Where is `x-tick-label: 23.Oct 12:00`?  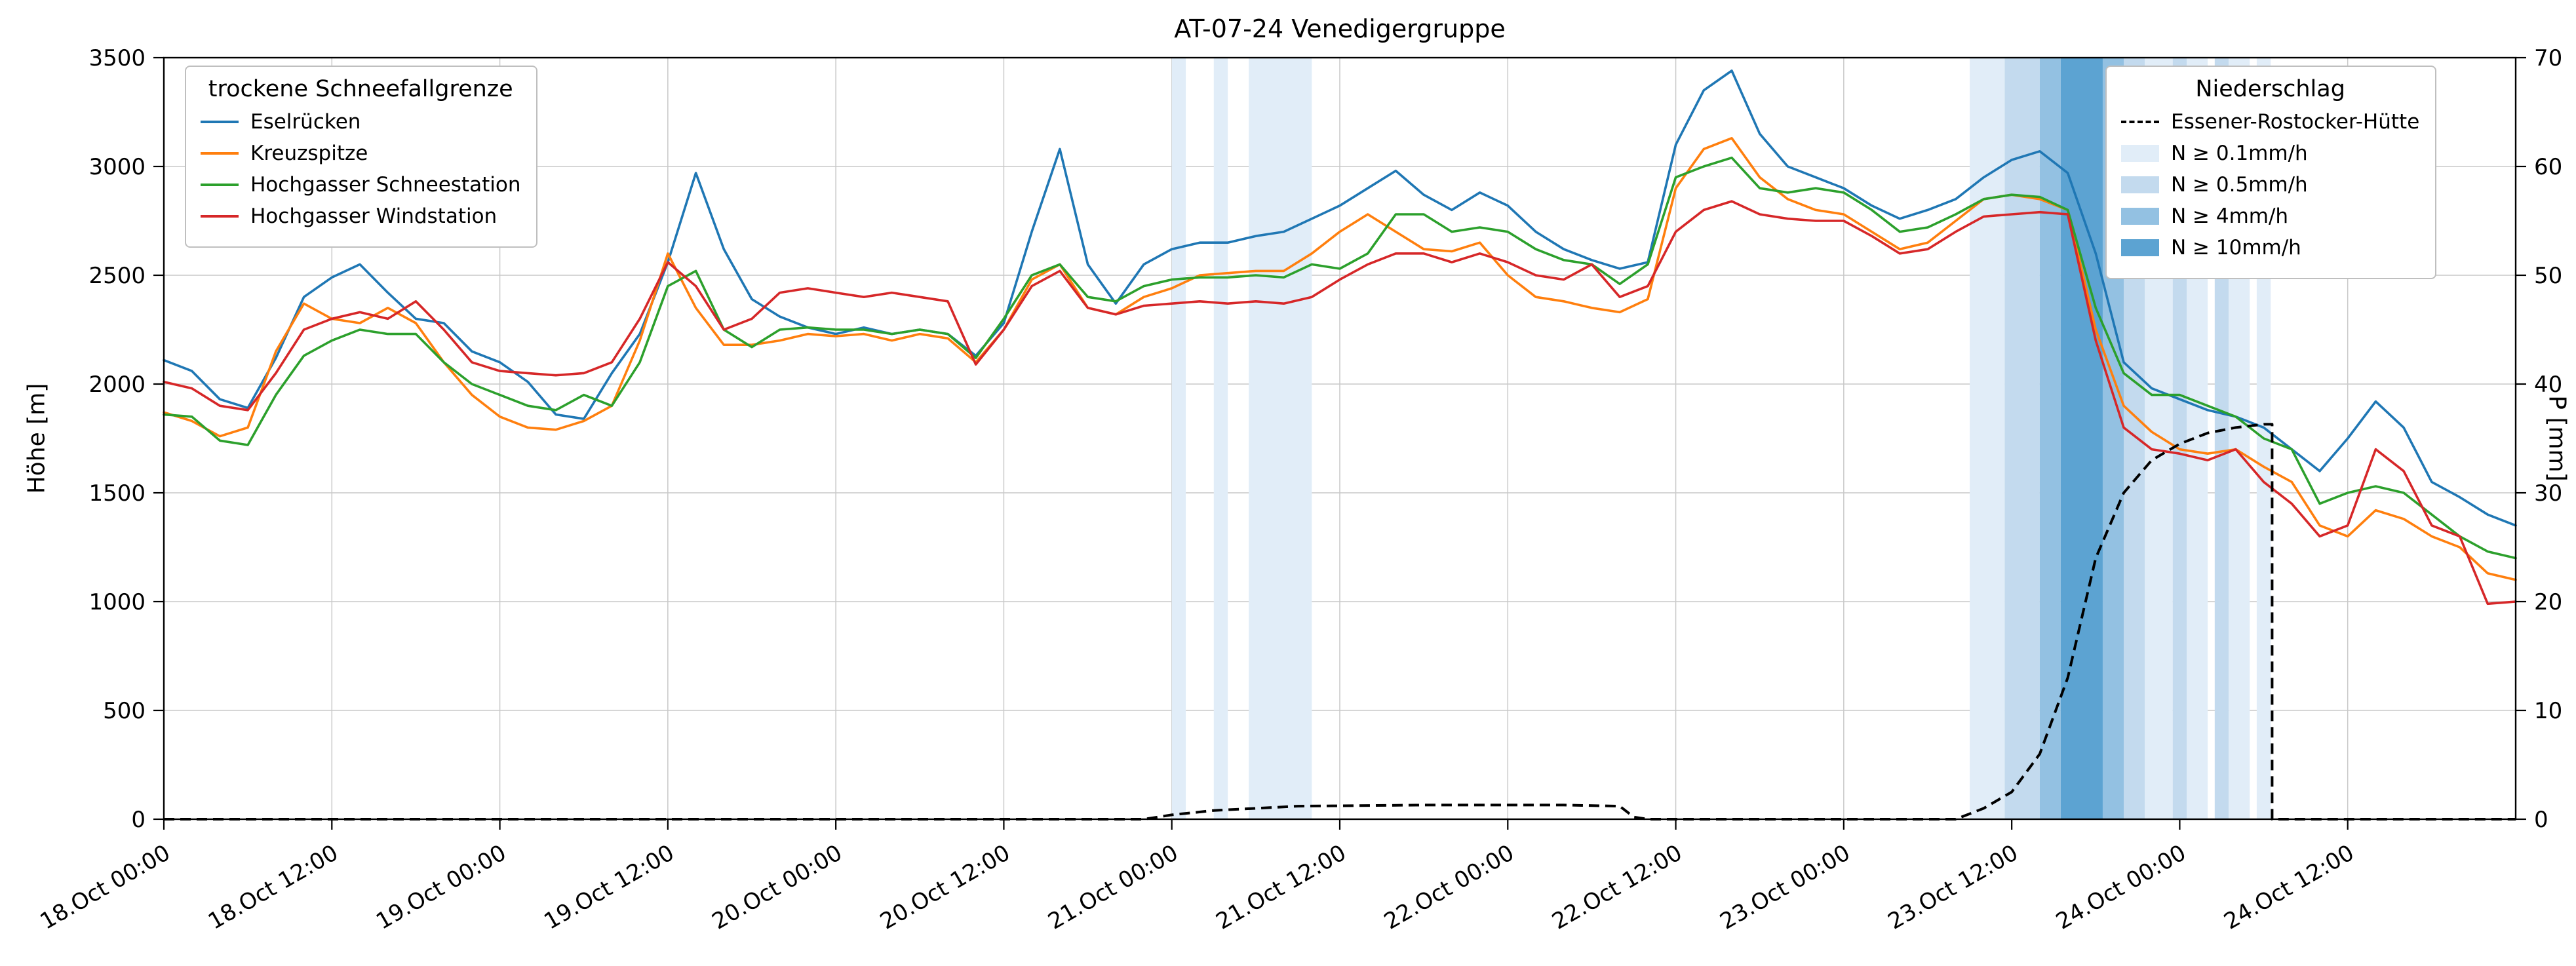
x-tick-label: 23.Oct 12:00 is located at coordinates (1953, 887).